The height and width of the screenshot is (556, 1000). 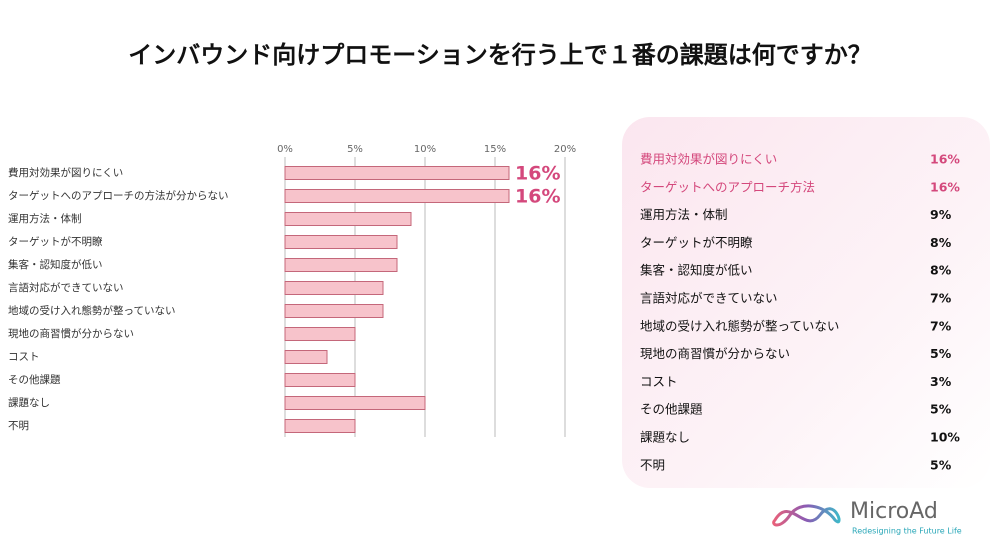 What do you see at coordinates (55, 264) in the screenshot?
I see `y-tick-label: 集客・認知度が低い` at bounding box center [55, 264].